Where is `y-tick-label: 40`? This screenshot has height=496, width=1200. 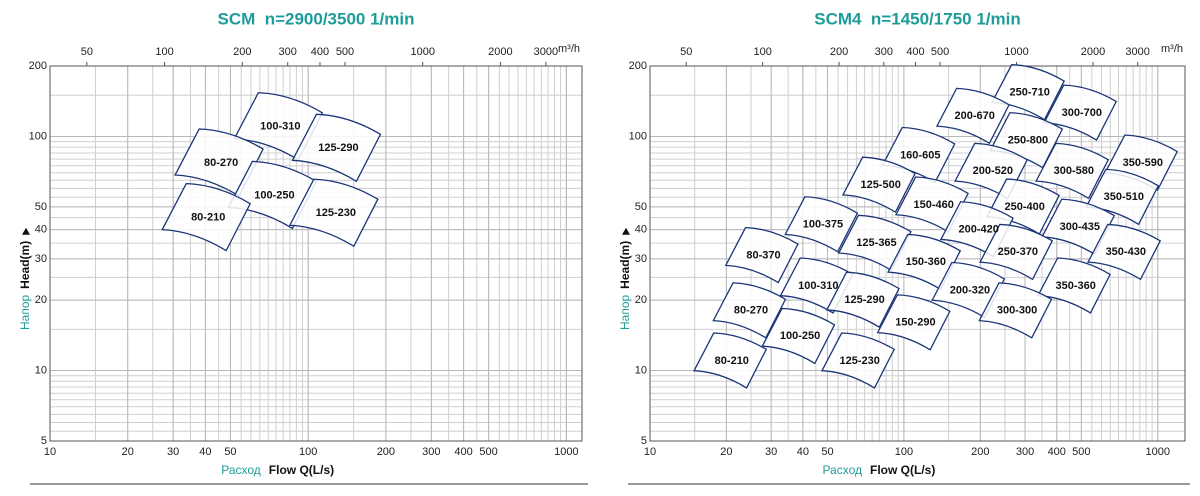
y-tick-label: 40 is located at coordinates (641, 230).